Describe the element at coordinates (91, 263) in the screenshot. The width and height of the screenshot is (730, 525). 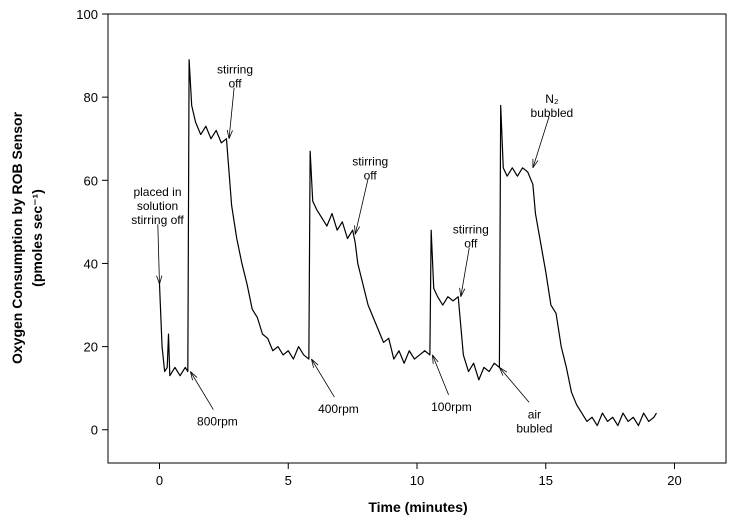
I see `y-tick-label: 40` at that location.